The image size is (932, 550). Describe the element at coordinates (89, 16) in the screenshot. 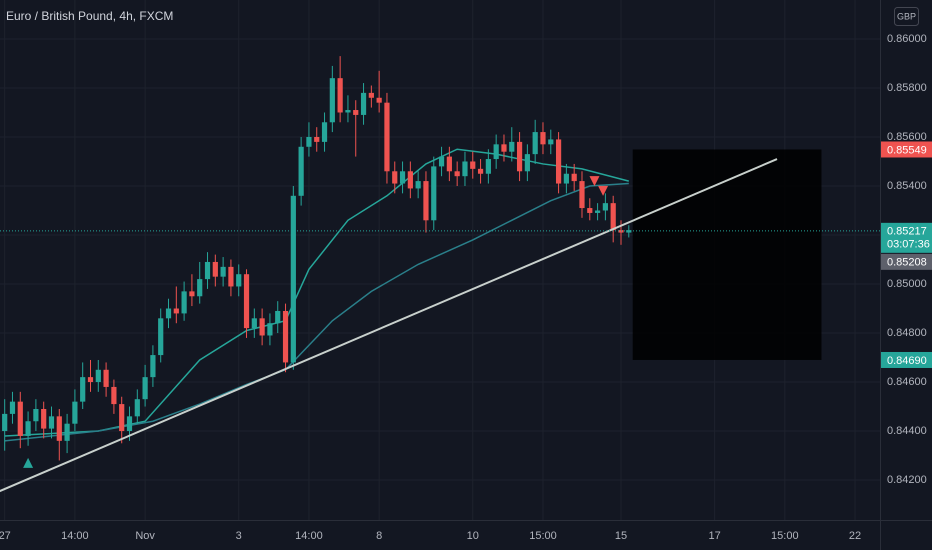

I see `chart-title: Euro / British Pound, 4h, FXCM` at that location.